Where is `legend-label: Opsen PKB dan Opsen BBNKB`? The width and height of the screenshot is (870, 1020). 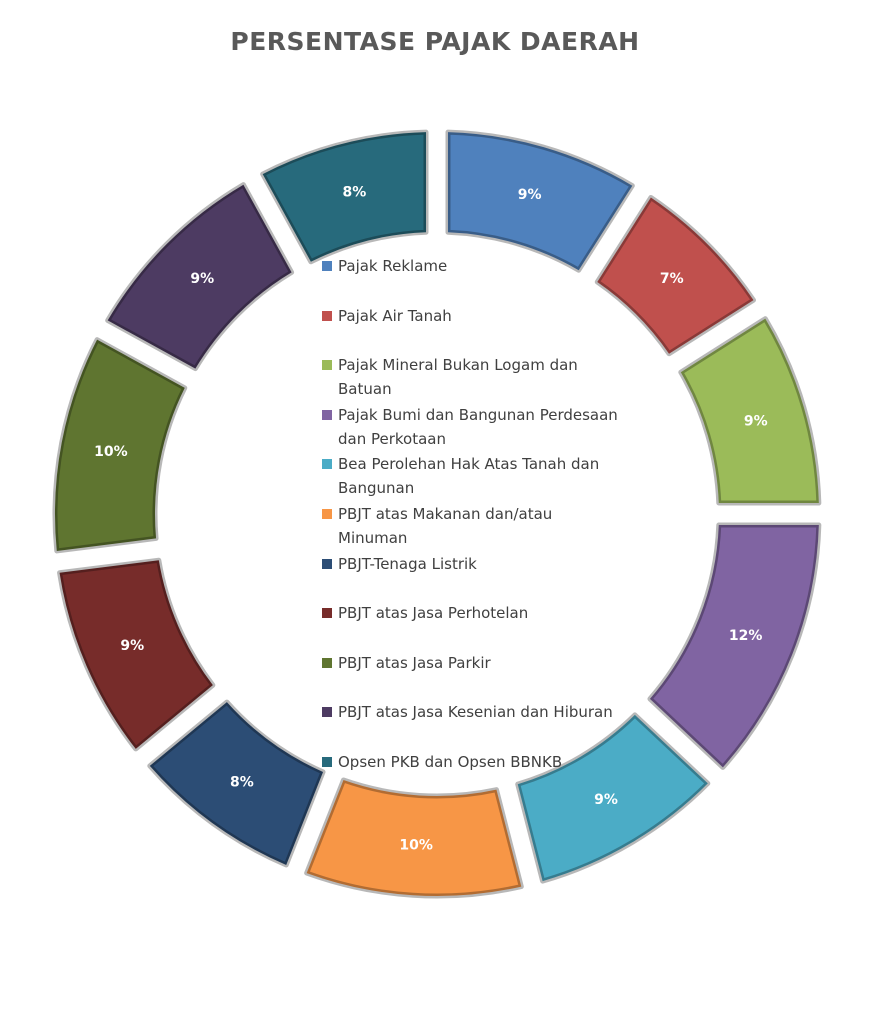 legend-label: Opsen PKB dan Opsen BBNKB is located at coordinates (450, 761).